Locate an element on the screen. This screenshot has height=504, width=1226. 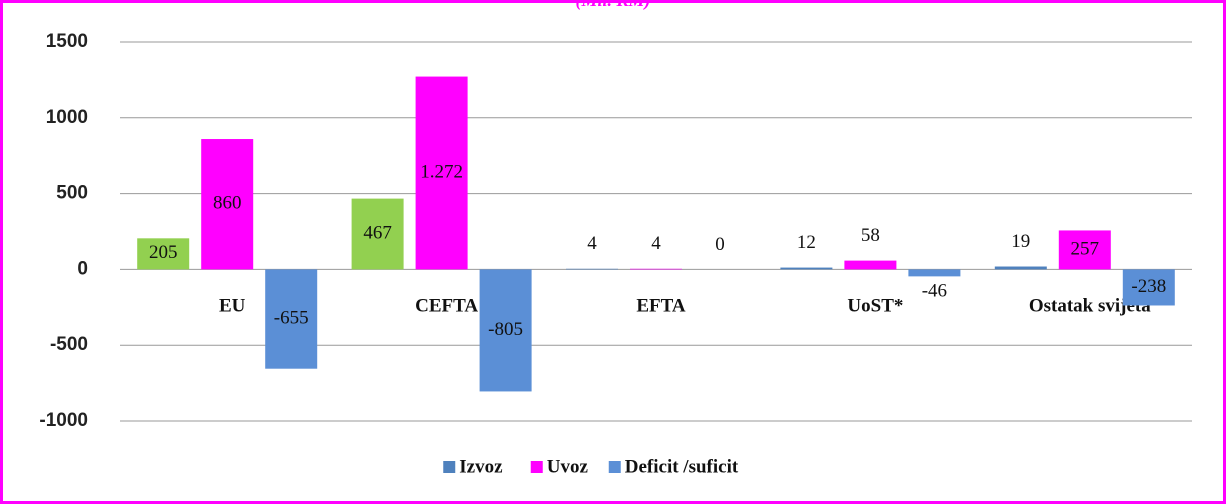
data-label: -238 is located at coordinates (1148, 286).